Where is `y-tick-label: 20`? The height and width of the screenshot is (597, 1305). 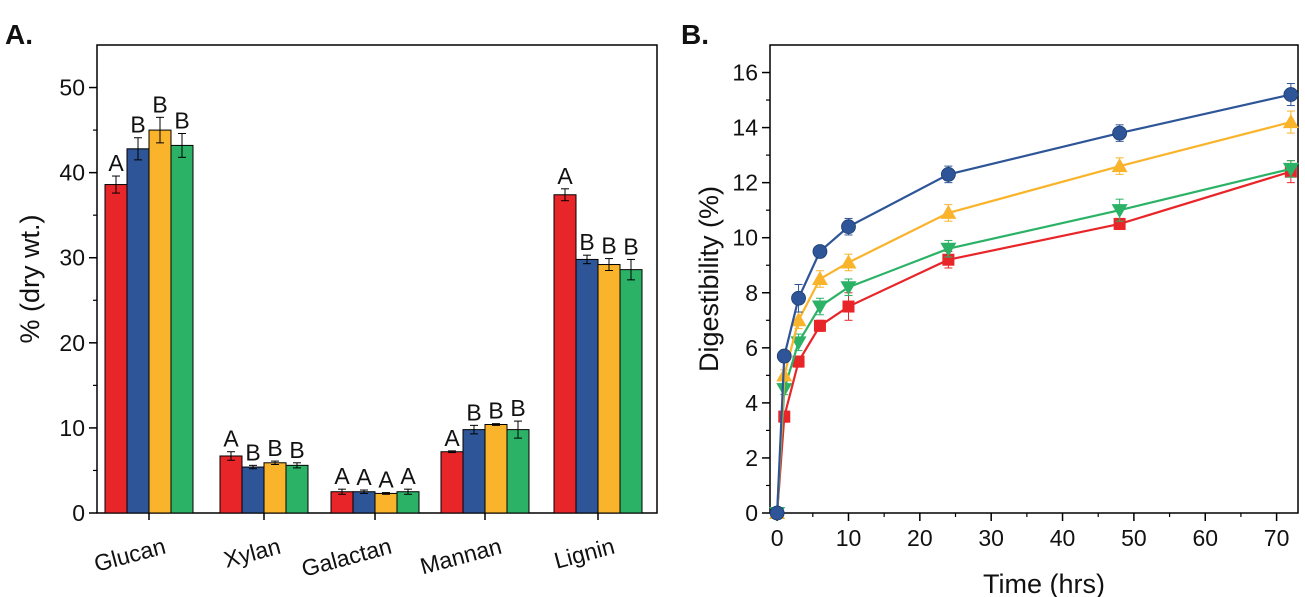
y-tick-label: 20 is located at coordinates (72, 343).